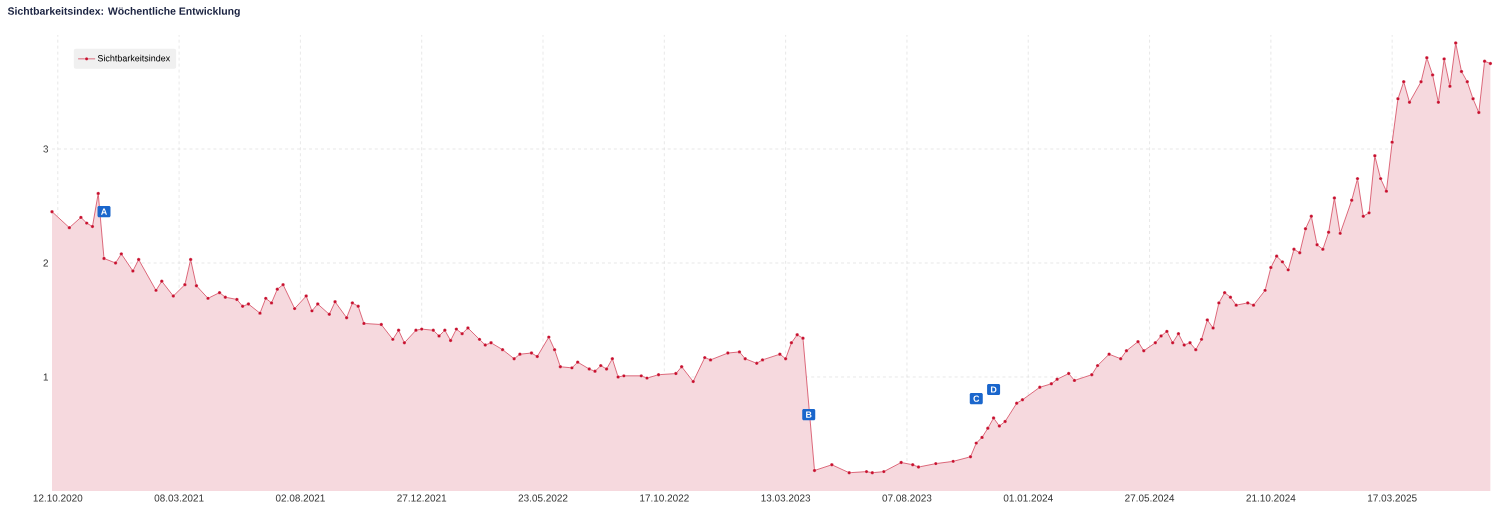 This screenshot has height=521, width=1500. Describe the element at coordinates (664, 498) in the screenshot. I see `x-tick-label: 17.10.2022` at that location.